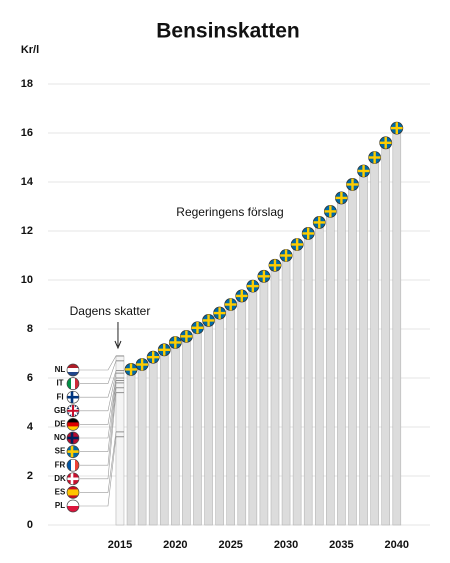 The image size is (450, 563). I want to click on country-label: SE, so click(60, 451).